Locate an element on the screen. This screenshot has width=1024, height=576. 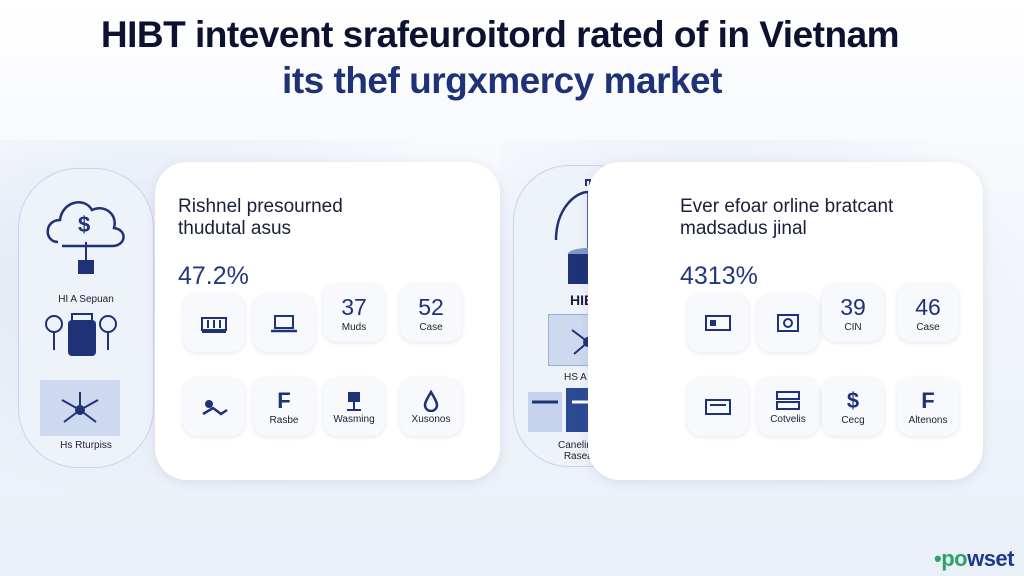
stat-tile: 37 Muds is located at coordinates (354, 313).